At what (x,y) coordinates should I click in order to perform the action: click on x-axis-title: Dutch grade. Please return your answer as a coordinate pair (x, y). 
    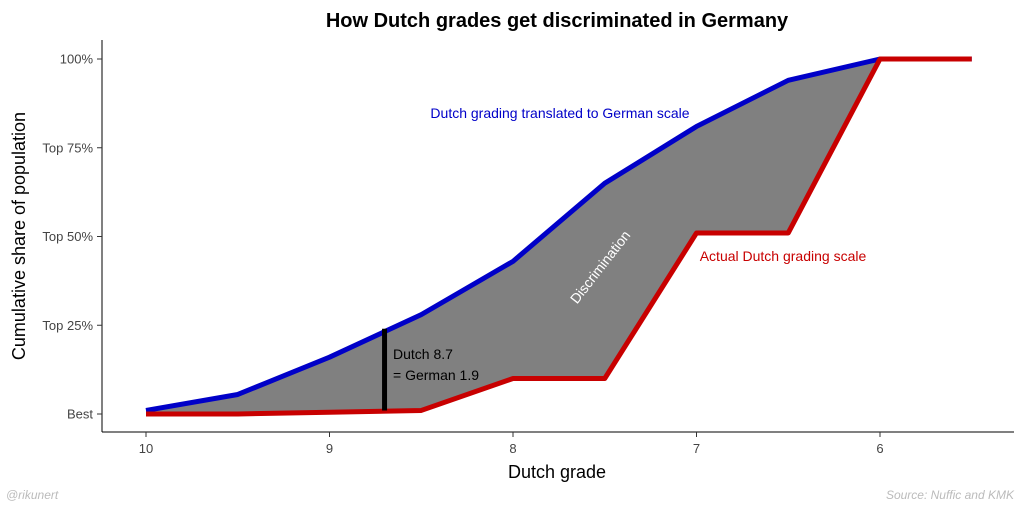
    Looking at the image, I should click on (557, 472).